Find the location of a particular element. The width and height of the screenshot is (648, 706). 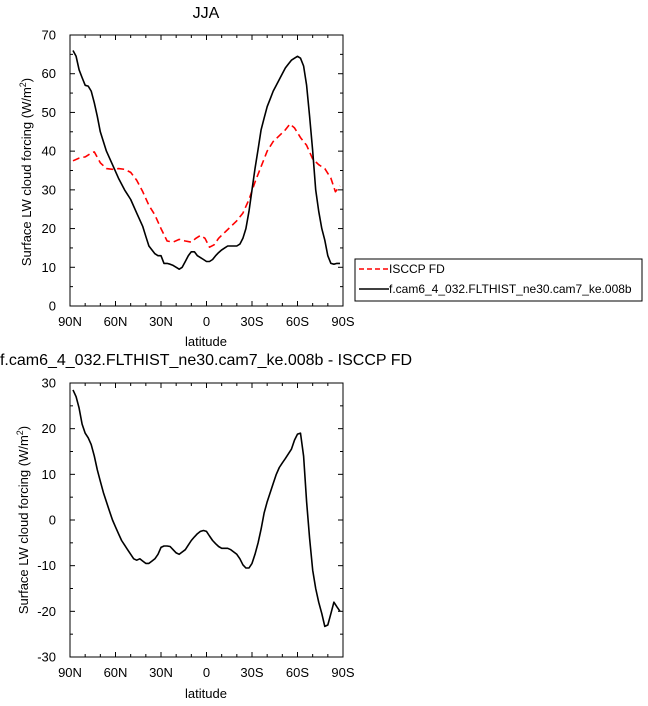

y-tick-label: -30 is located at coordinates (46, 657).